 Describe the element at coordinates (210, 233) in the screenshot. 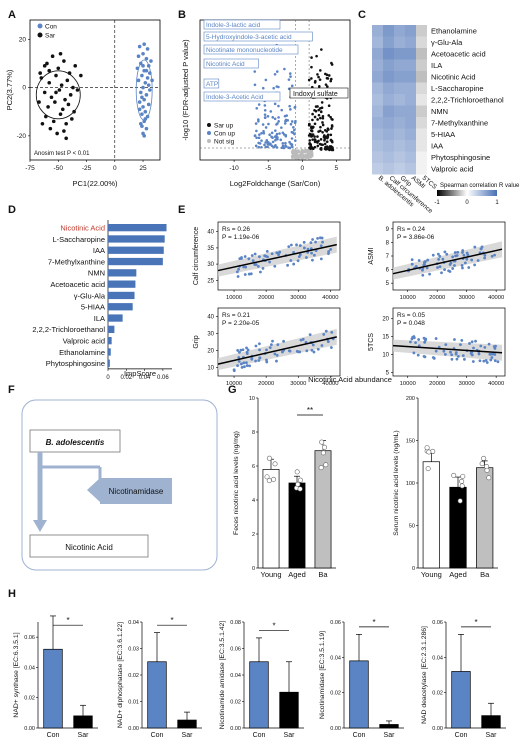

I see `y-tick-label: 40` at that location.